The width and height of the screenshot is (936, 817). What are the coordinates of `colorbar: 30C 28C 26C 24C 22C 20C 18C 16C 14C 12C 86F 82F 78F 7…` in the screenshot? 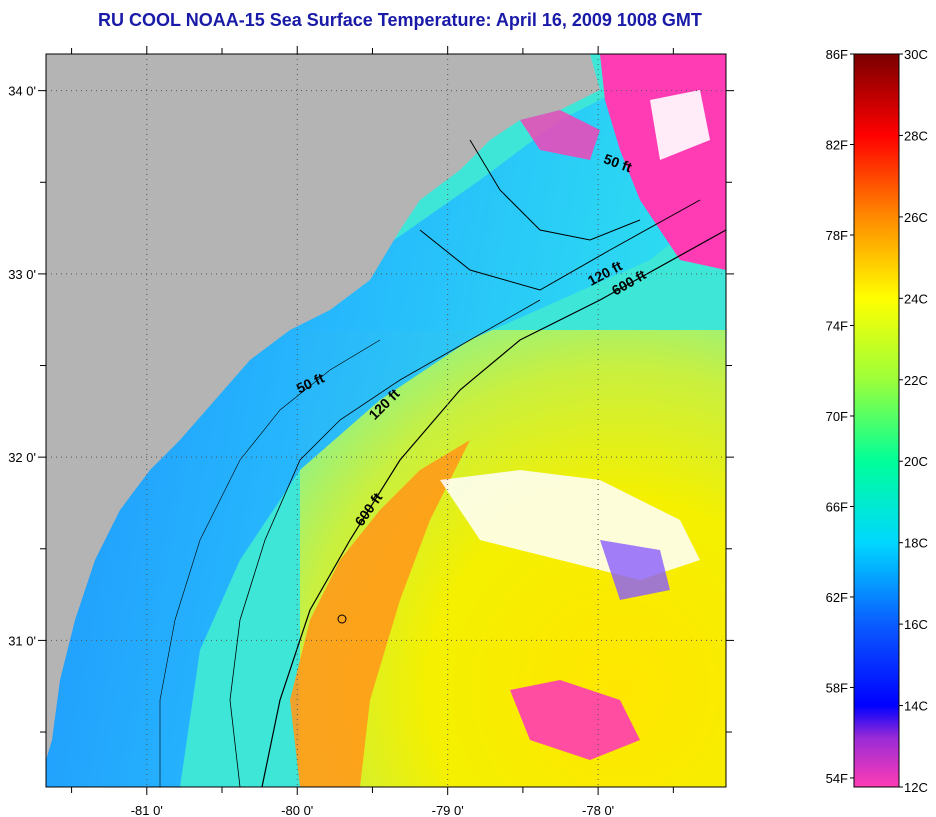 It's located at (877, 421).